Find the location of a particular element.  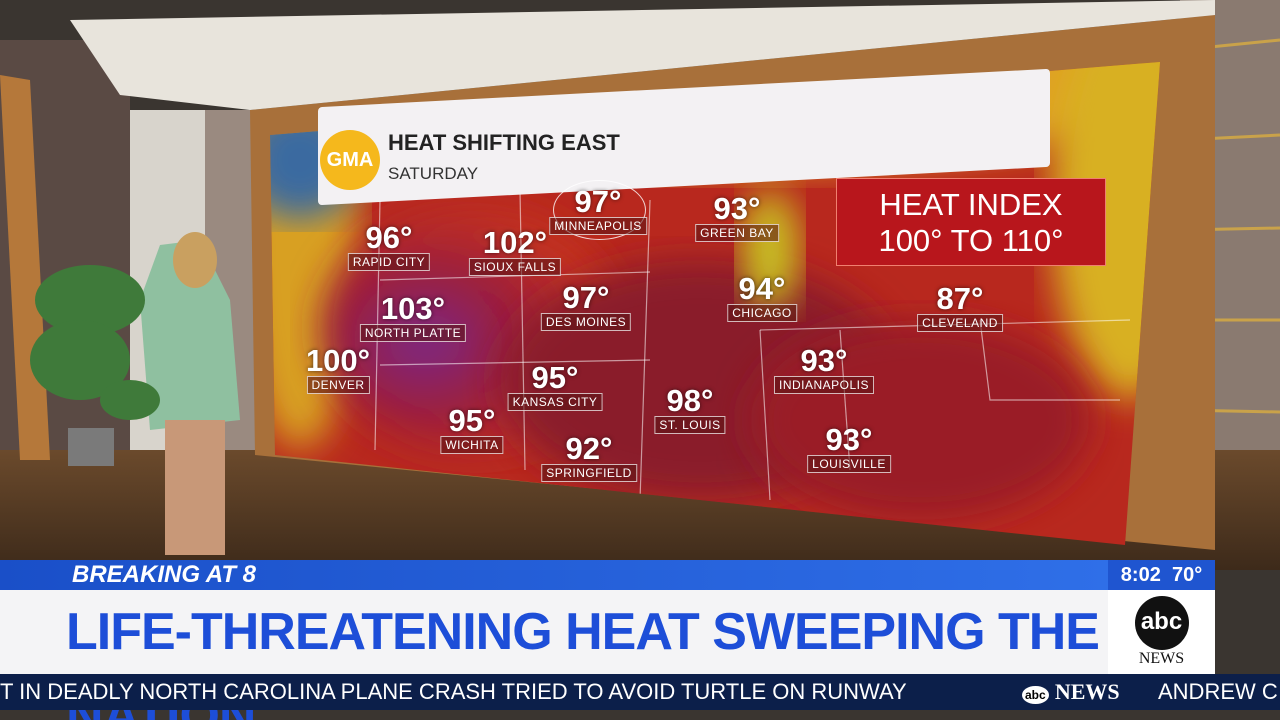

city-temp: 94° is located at coordinates (762, 288).